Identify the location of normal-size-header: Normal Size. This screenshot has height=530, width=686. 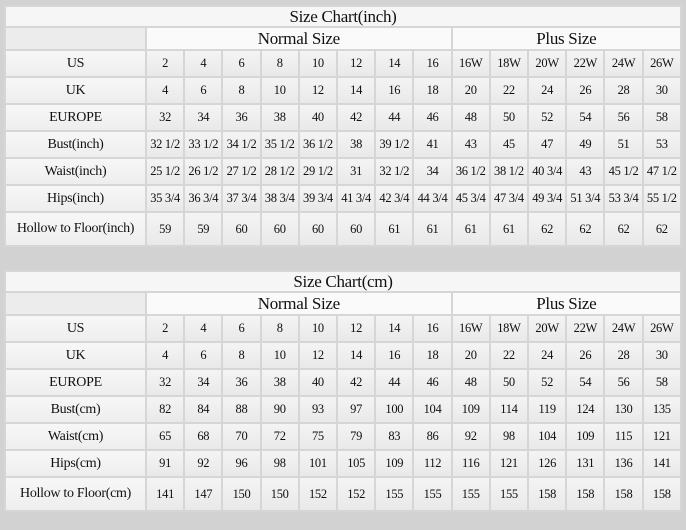
(299, 38).